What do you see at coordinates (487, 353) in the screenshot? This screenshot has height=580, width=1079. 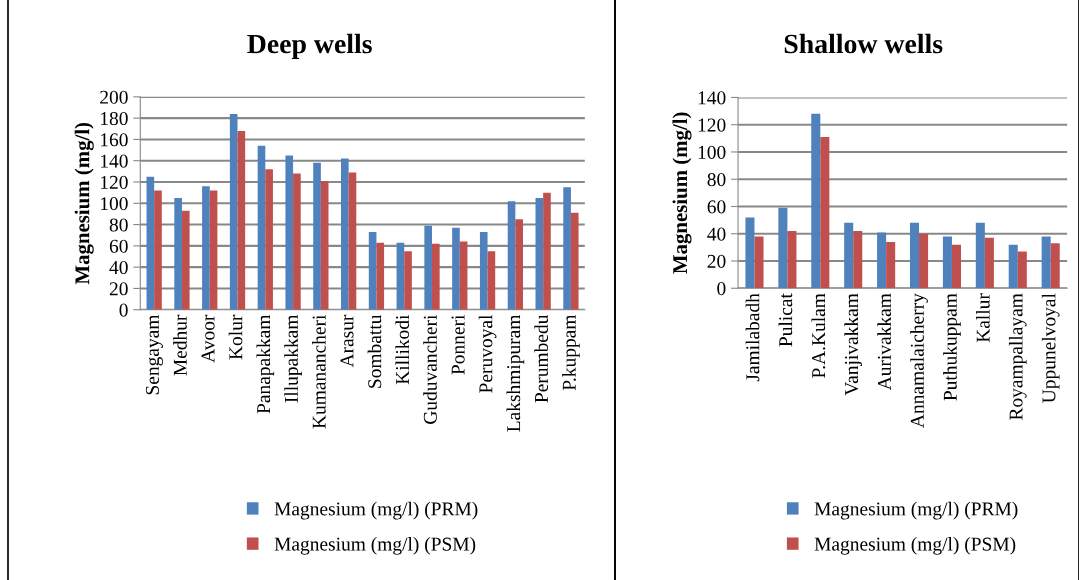 I see `x-tick-label: Peruvoyal` at bounding box center [487, 353].